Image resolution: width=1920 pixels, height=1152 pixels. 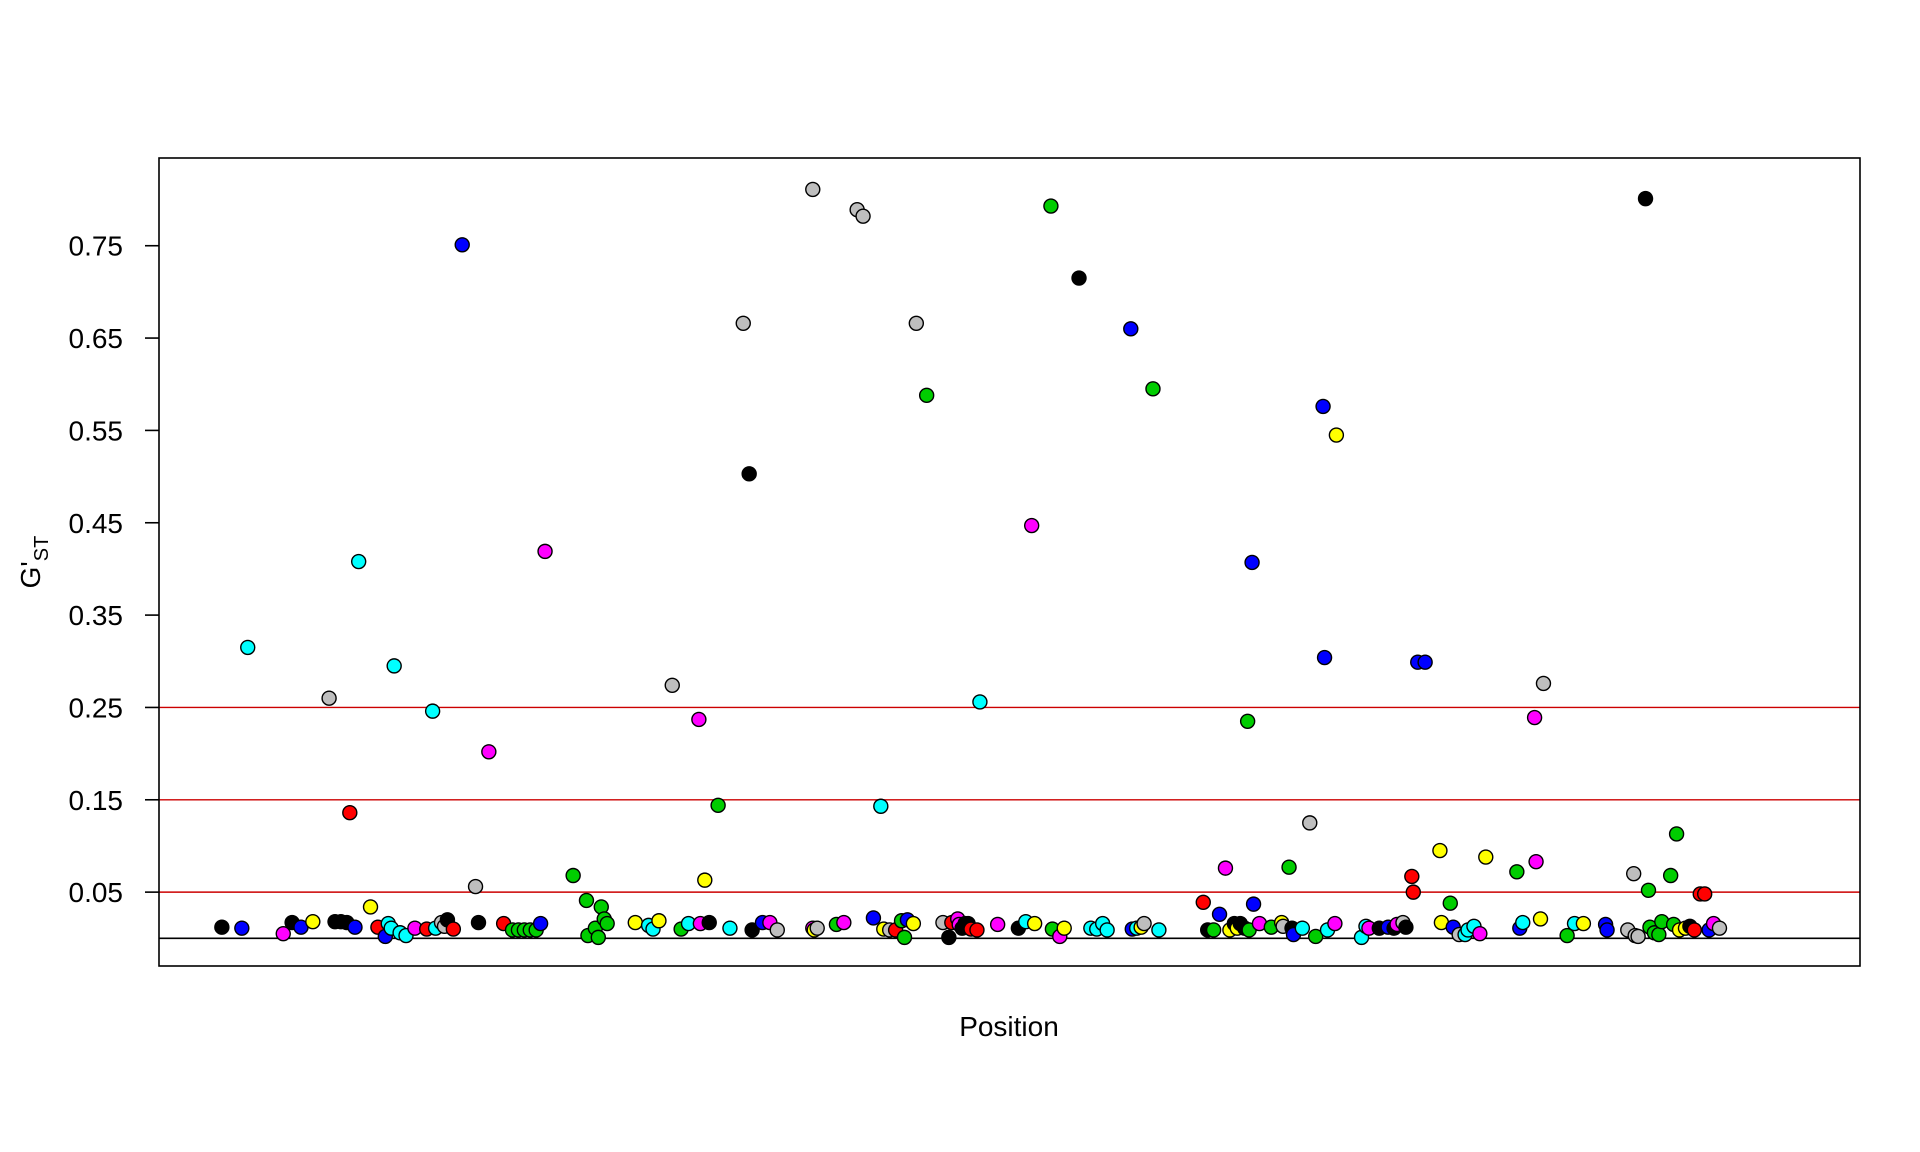 What do you see at coordinates (96, 430) in the screenshot?
I see `y-tick-label: 0.55` at bounding box center [96, 430].